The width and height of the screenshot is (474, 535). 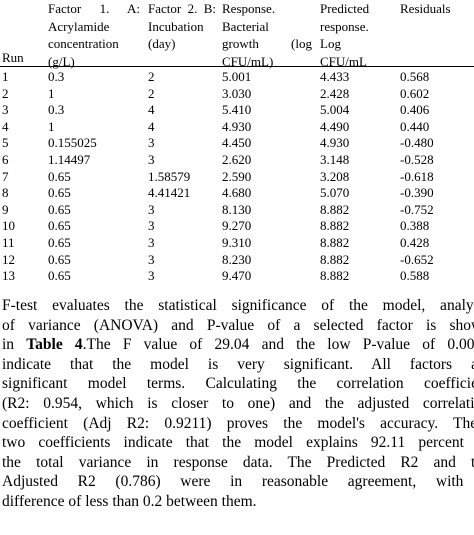 I want to click on table-cell: 0.388, so click(x=415, y=226).